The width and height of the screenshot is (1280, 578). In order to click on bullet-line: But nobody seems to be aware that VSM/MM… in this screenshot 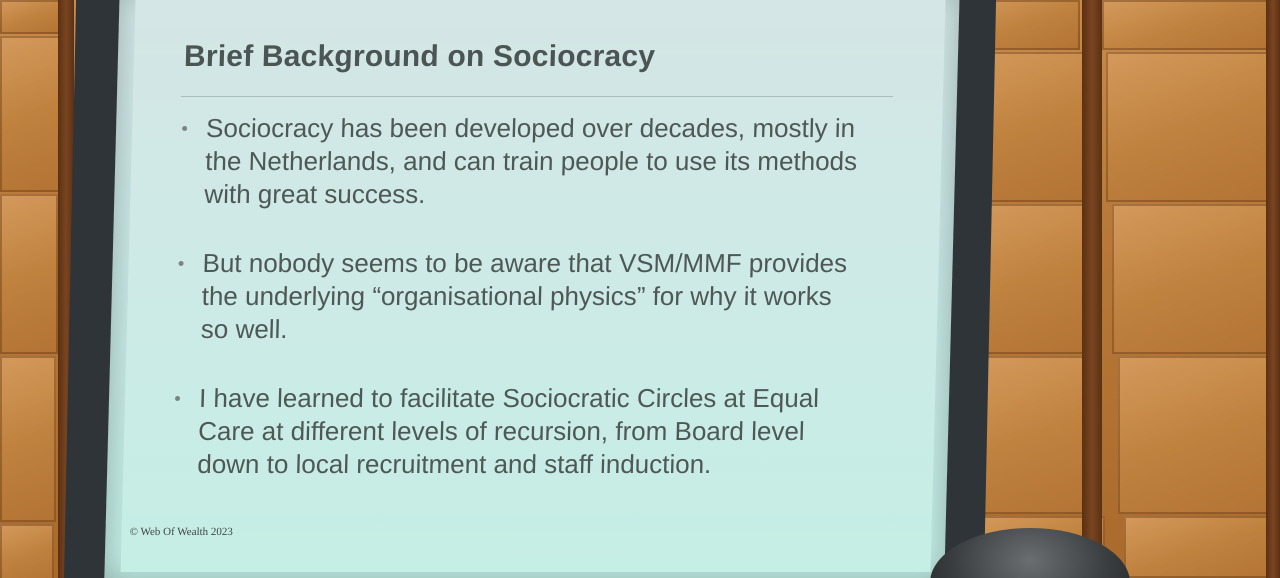, I will do `click(525, 263)`.